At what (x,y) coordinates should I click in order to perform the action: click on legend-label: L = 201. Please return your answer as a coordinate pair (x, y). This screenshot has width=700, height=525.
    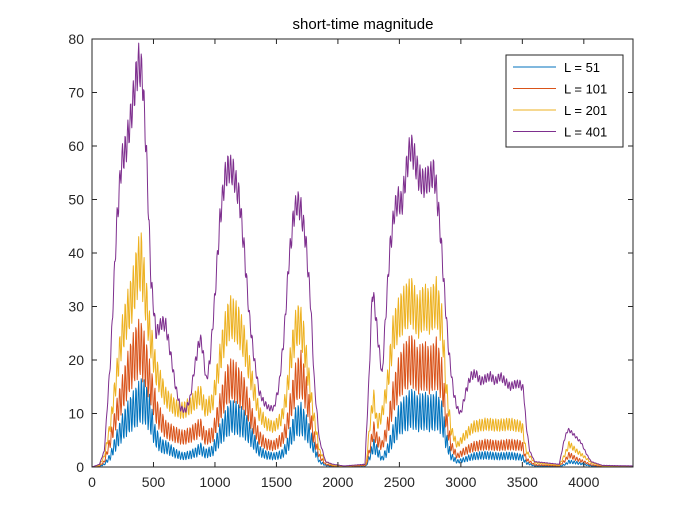
    Looking at the image, I should click on (585, 110).